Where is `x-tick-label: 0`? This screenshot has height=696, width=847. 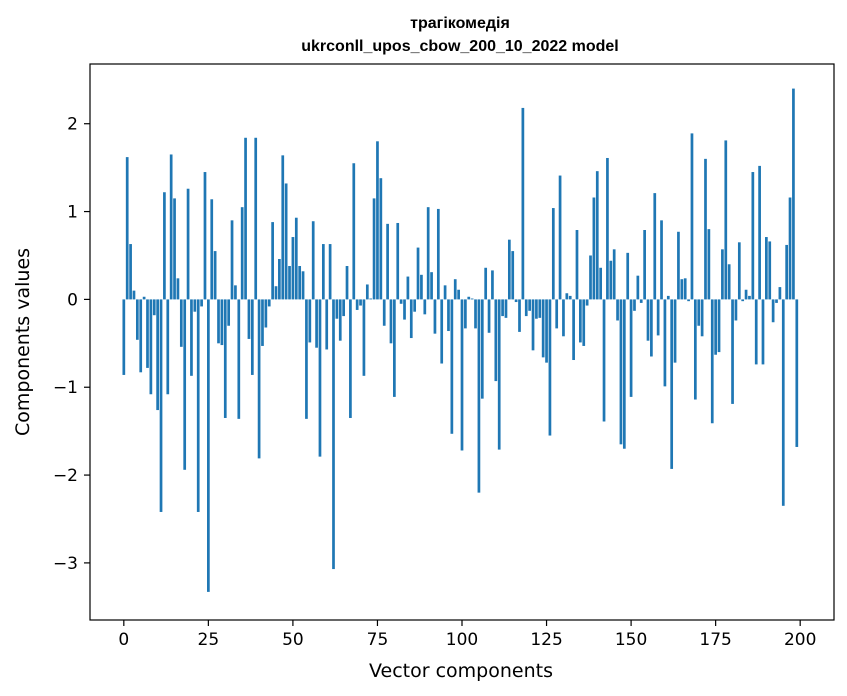
x-tick-label: 0 is located at coordinates (123, 640).